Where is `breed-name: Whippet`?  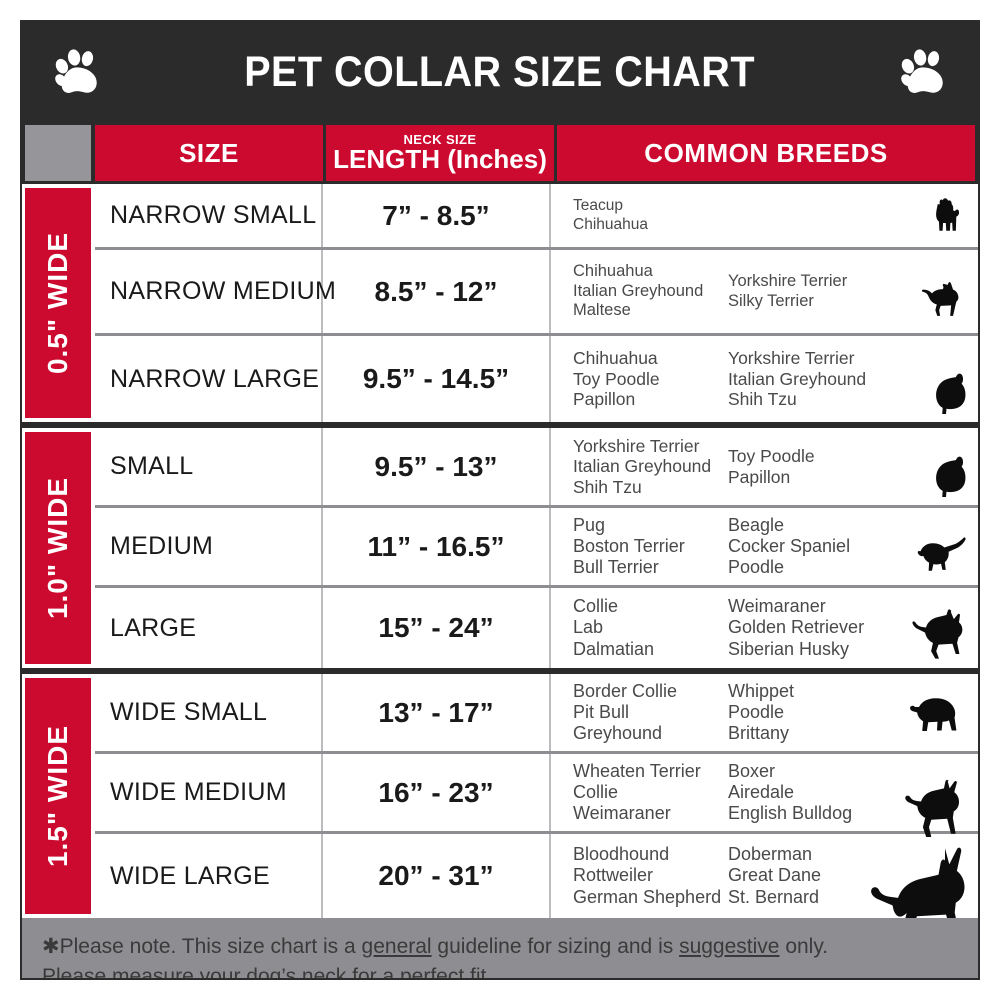
breed-name: Whippet is located at coordinates (761, 690).